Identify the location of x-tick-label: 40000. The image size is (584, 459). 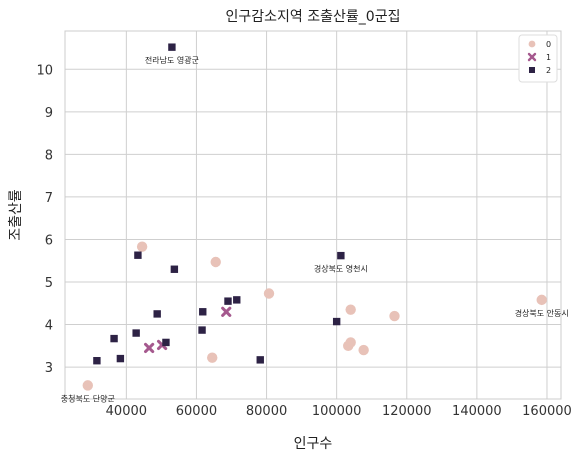
(126, 411).